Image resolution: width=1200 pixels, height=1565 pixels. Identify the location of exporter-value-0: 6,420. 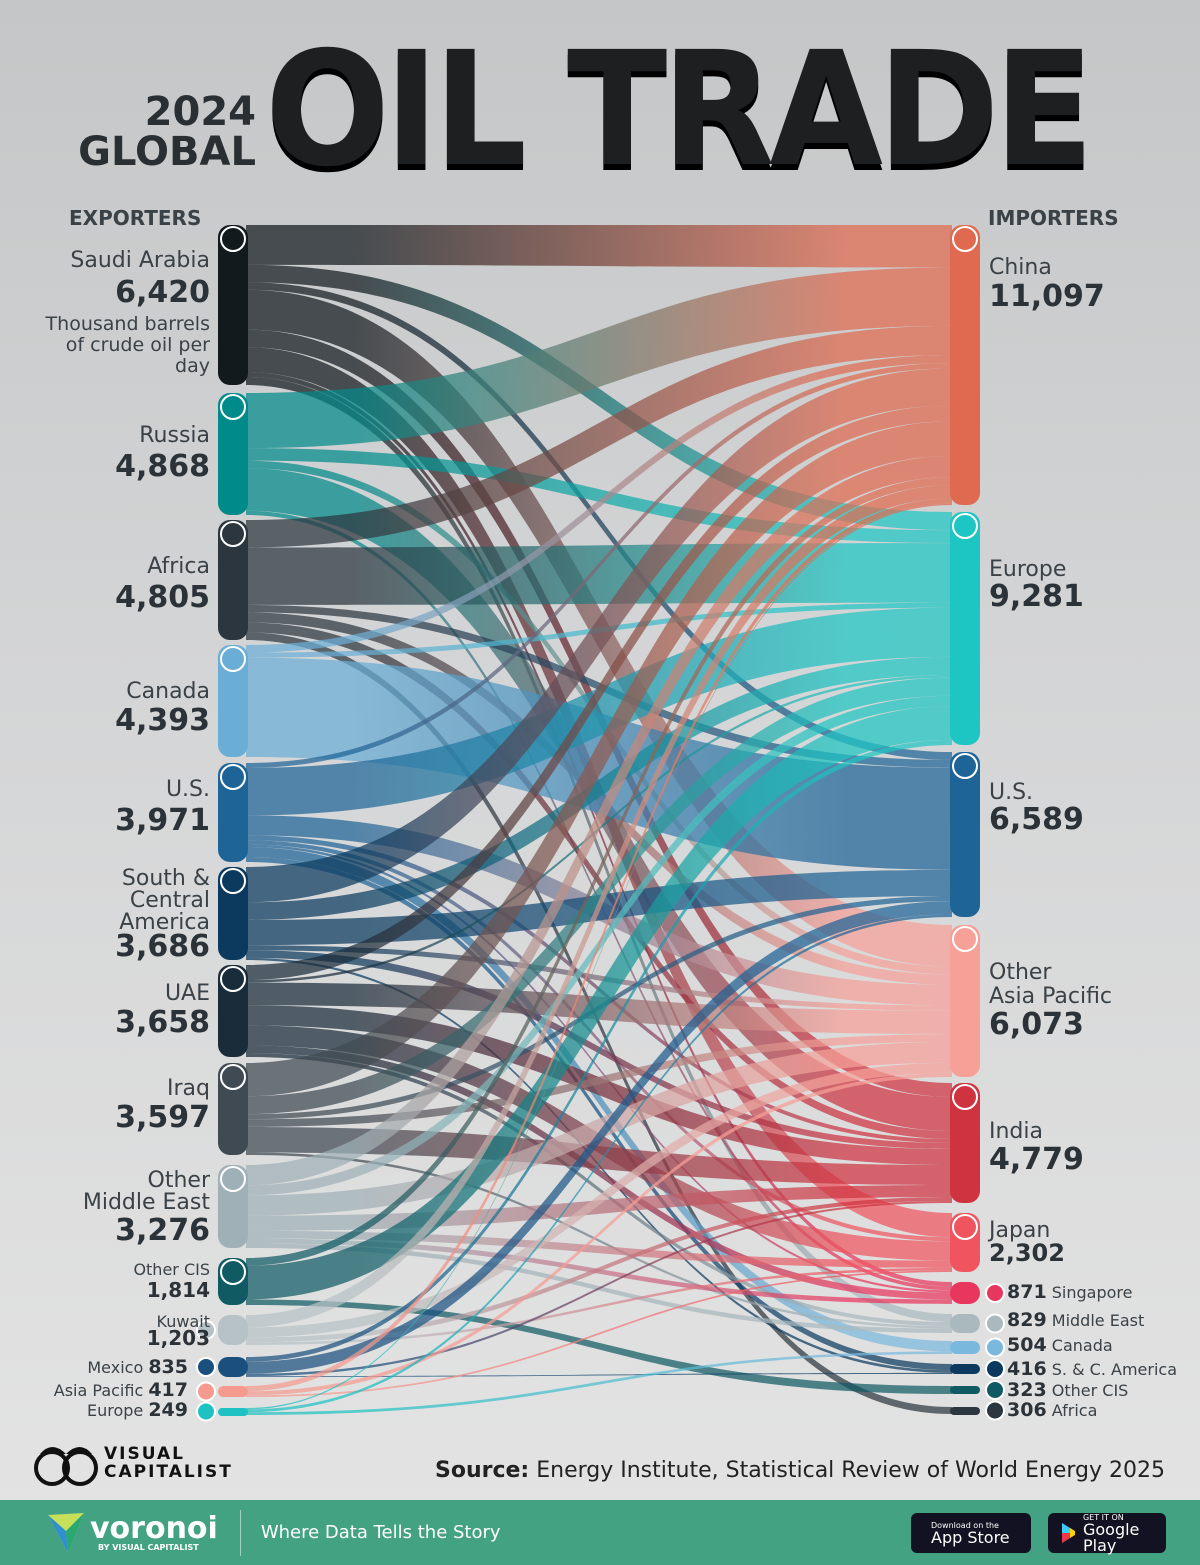
(162, 293).